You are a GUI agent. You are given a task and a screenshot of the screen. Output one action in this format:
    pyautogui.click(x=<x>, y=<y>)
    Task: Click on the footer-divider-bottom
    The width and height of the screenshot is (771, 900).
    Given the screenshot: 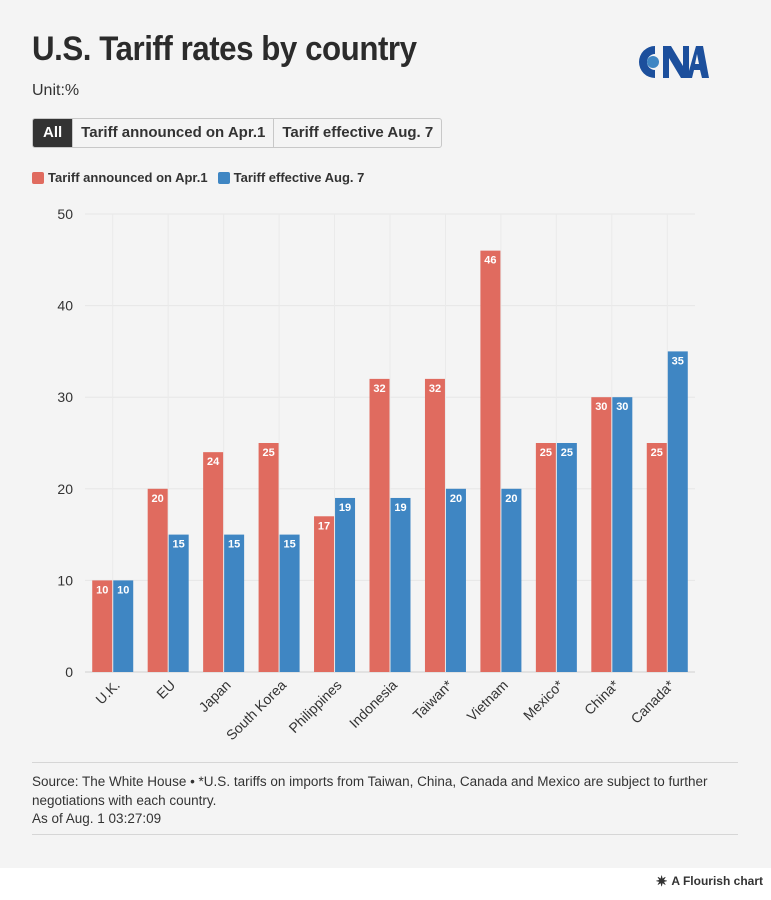 What is the action you would take?
    pyautogui.click(x=385, y=834)
    